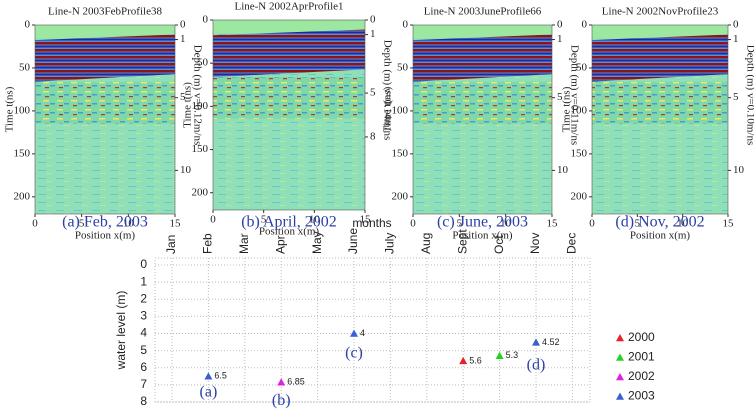 Image resolution: width=754 pixels, height=409 pixels. Describe the element at coordinates (143, 401) in the screenshot. I see `y-tick-label: 8` at that location.